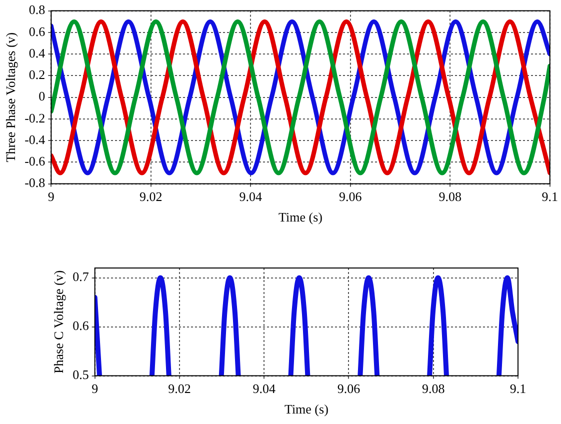  Describe the element at coordinates (37, 74) in the screenshot. I see `y-tick-label: 0.2` at that location.